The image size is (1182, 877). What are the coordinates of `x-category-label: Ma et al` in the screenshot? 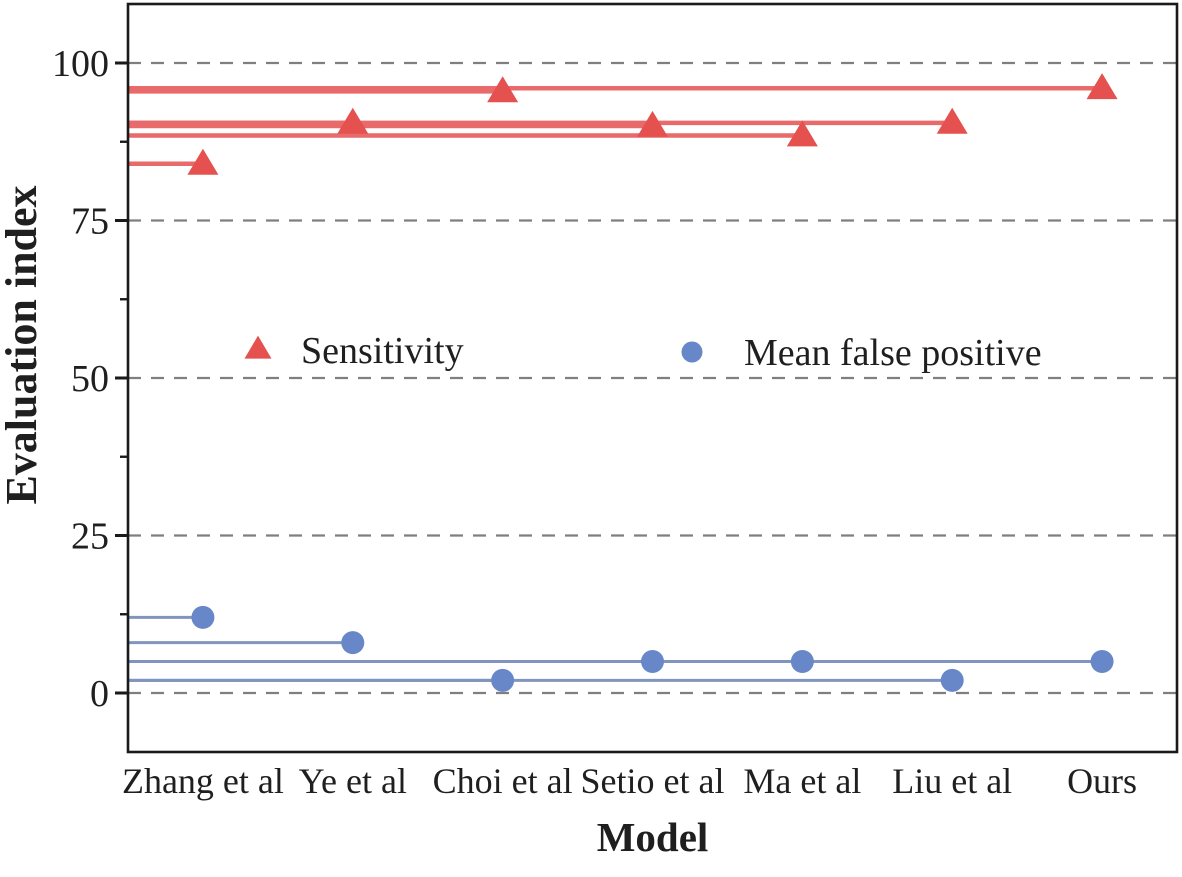 It's located at (802, 781).